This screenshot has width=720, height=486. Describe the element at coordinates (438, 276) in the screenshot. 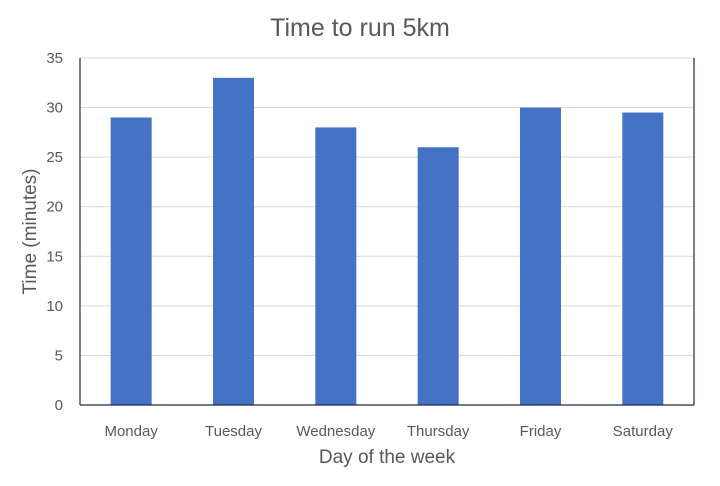

I see `bar-thursday` at that location.